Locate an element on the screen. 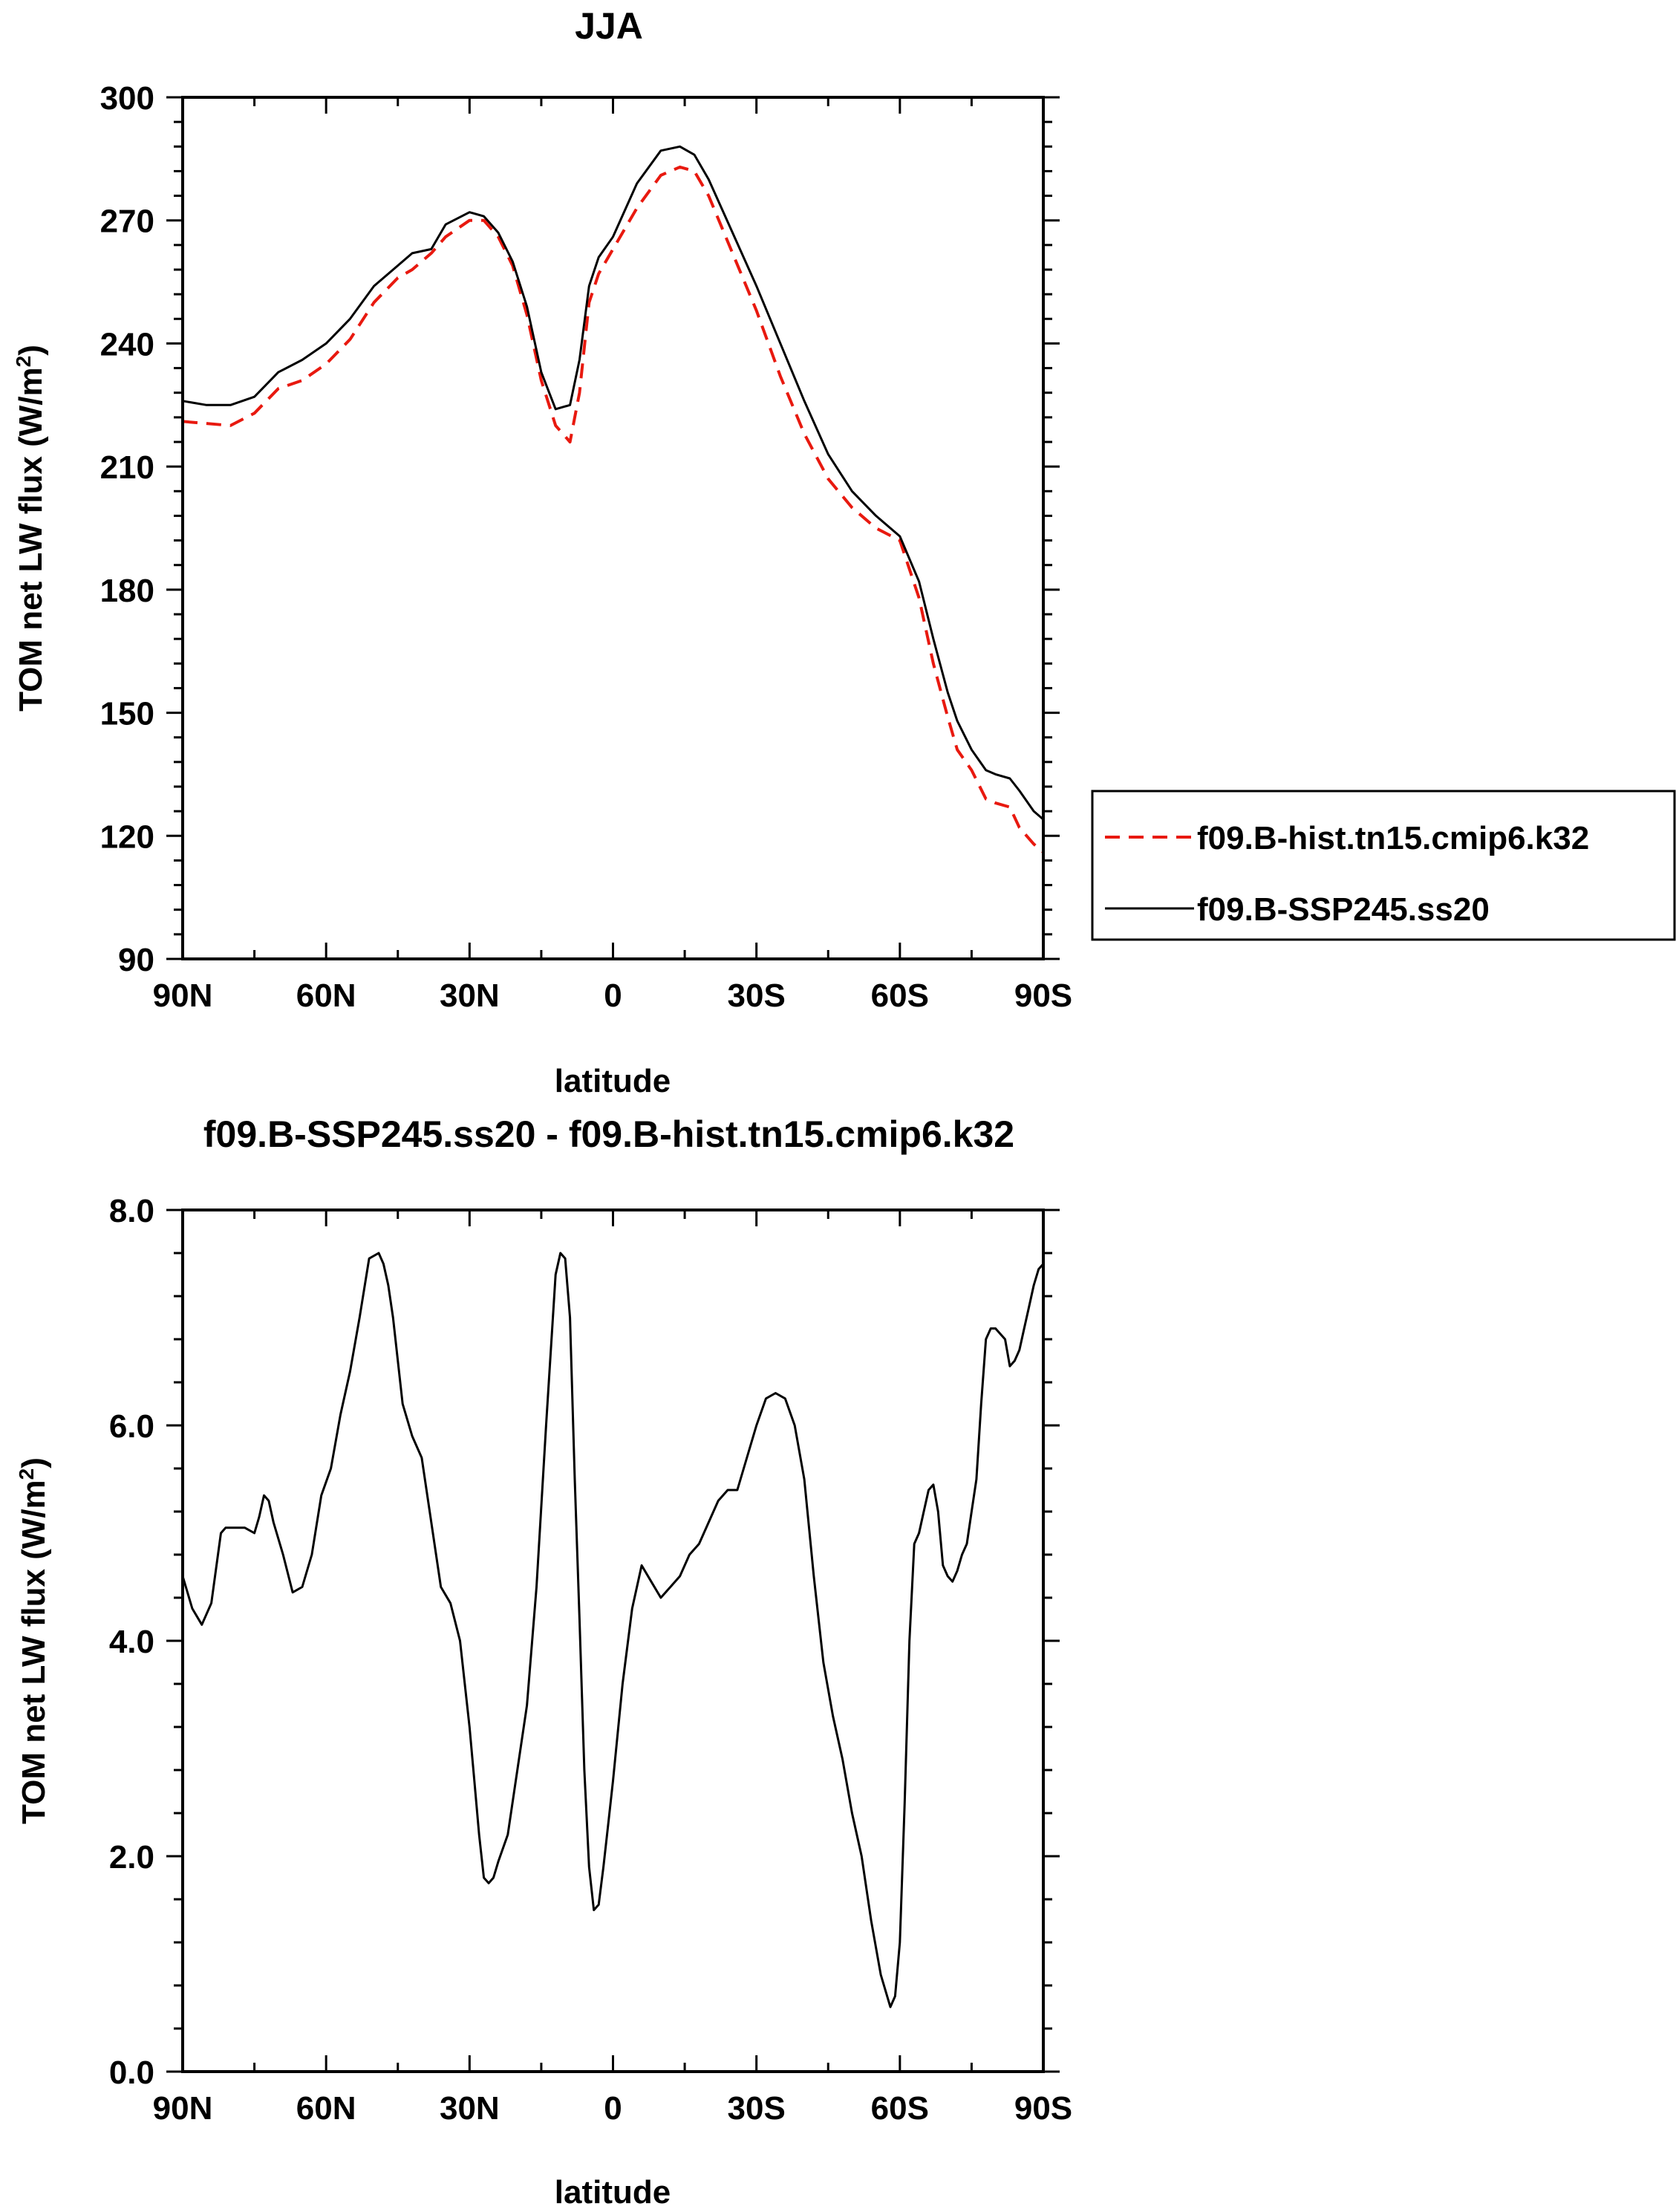 The width and height of the screenshot is (1676, 2212). y-tick-label: 4.0 is located at coordinates (131, 1642).